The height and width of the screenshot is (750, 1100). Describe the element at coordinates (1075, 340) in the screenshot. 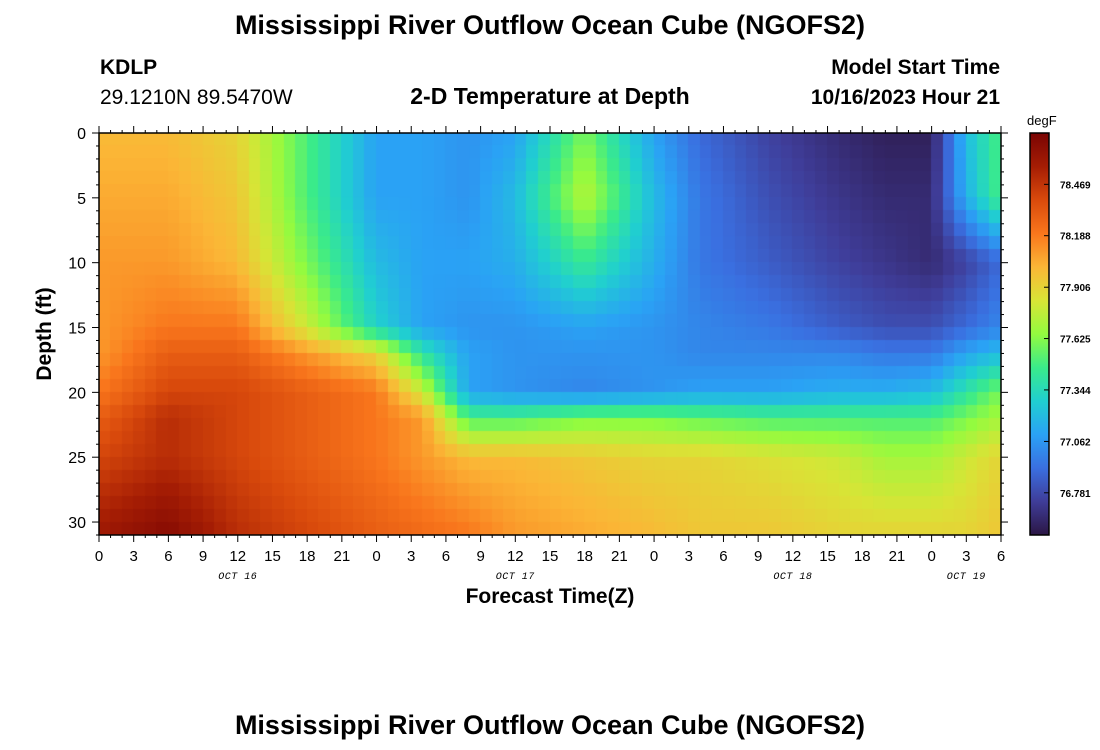

I see `colorbar-tick-label: 77.625` at that location.